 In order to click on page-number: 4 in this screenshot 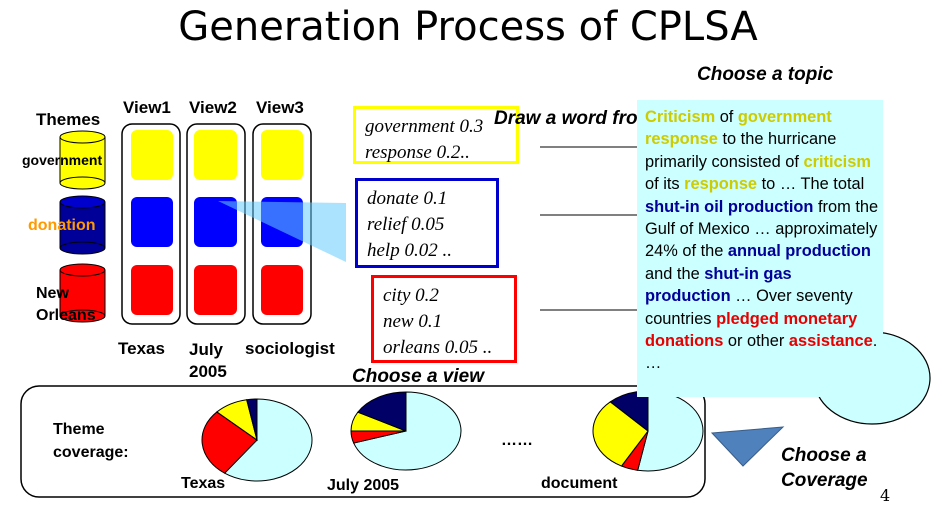, I will do `click(885, 495)`.